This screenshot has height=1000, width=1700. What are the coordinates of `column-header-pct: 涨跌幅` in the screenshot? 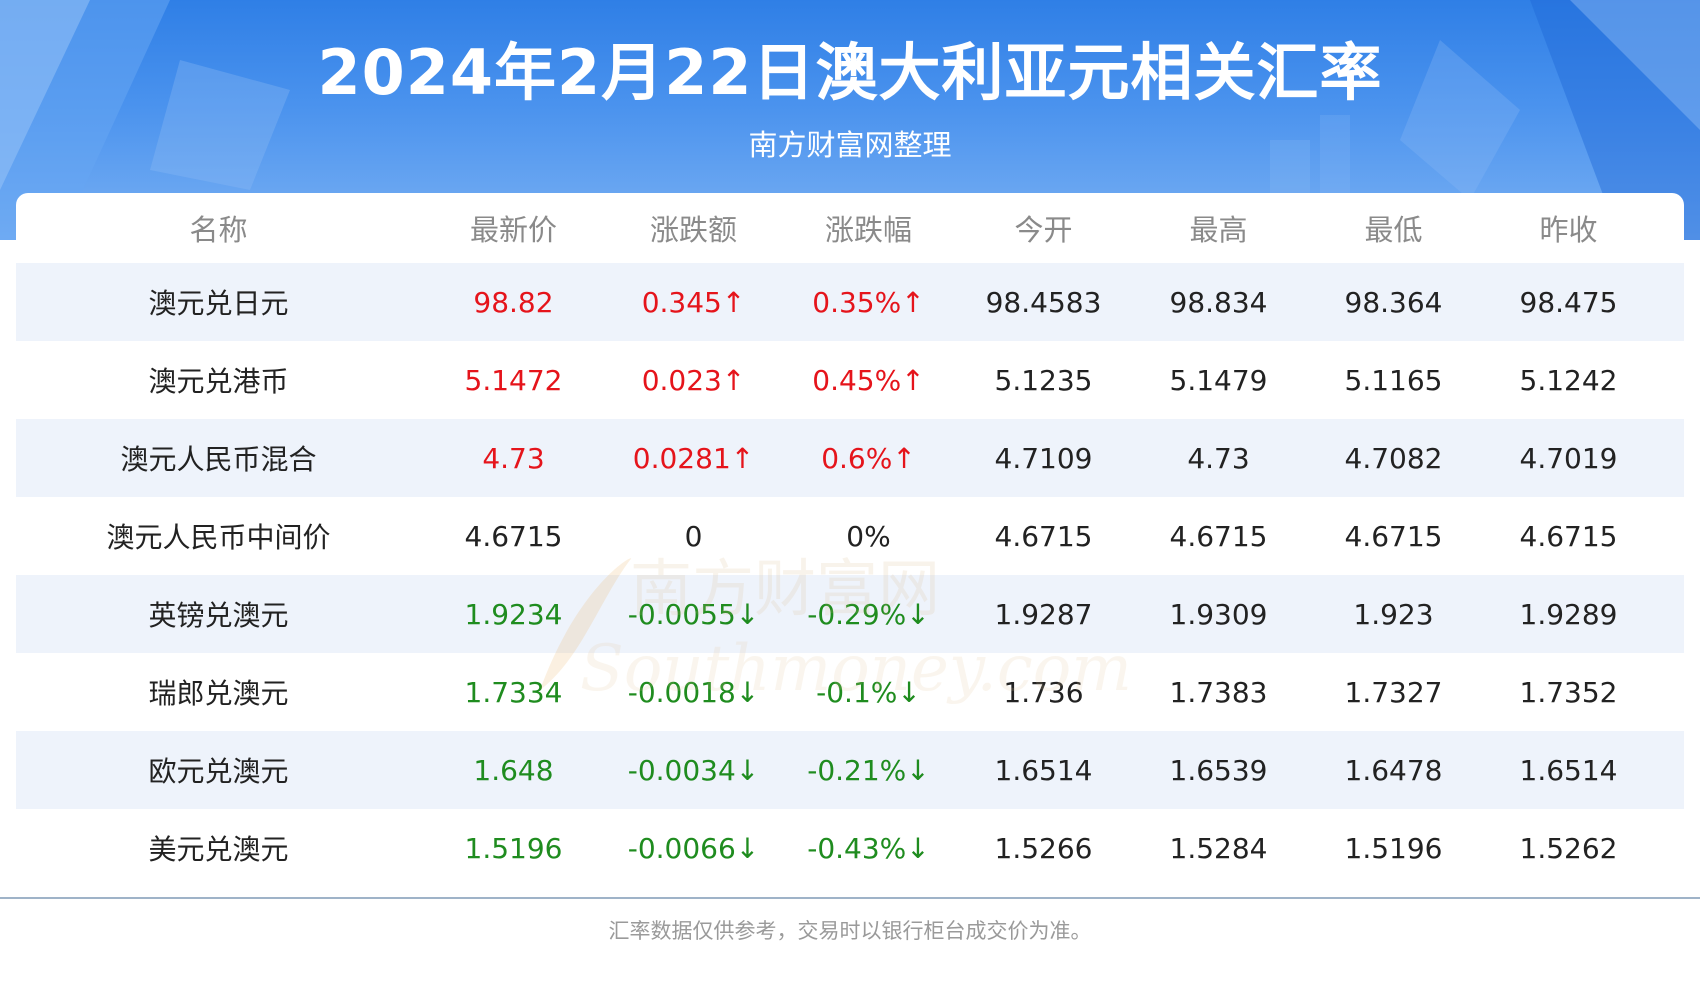 It's located at (868, 230).